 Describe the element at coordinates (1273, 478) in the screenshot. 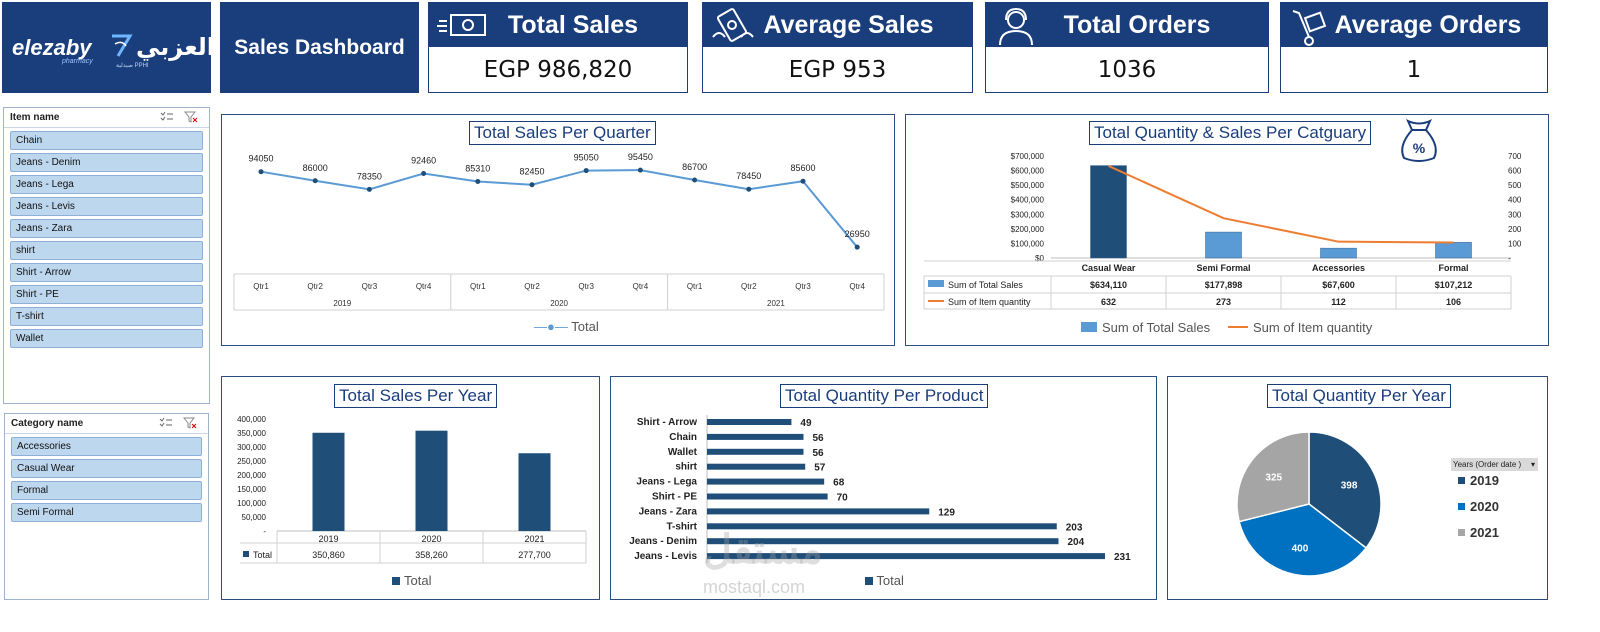

I see `pie-data-label: 325` at that location.